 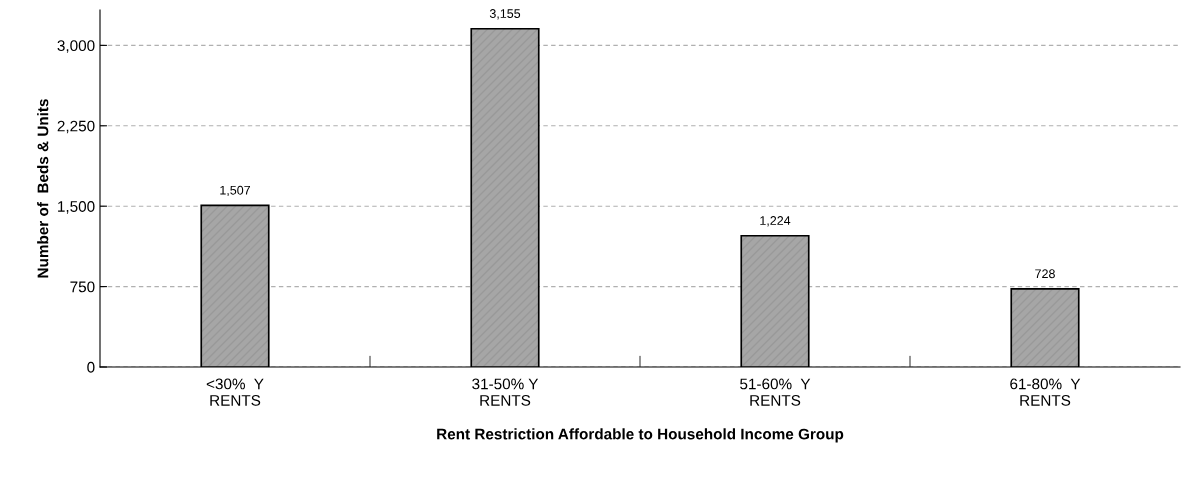 I want to click on x-tick-label: 61-80% Y RENTS, so click(x=1045, y=392).